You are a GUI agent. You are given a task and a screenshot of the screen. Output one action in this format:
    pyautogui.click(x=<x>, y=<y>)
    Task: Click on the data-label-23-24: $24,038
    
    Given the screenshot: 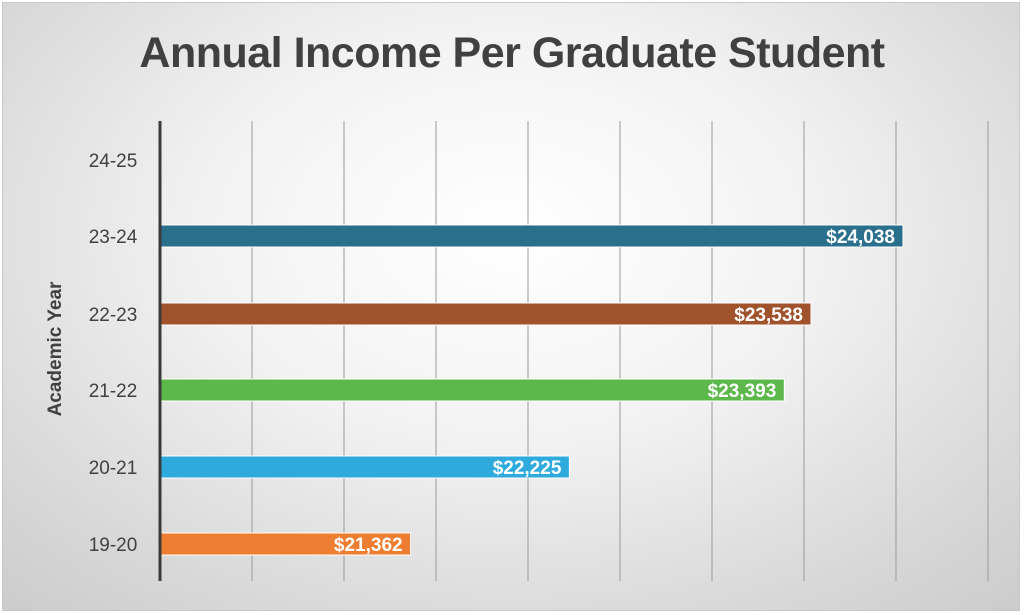 What is the action you would take?
    pyautogui.click(x=860, y=237)
    